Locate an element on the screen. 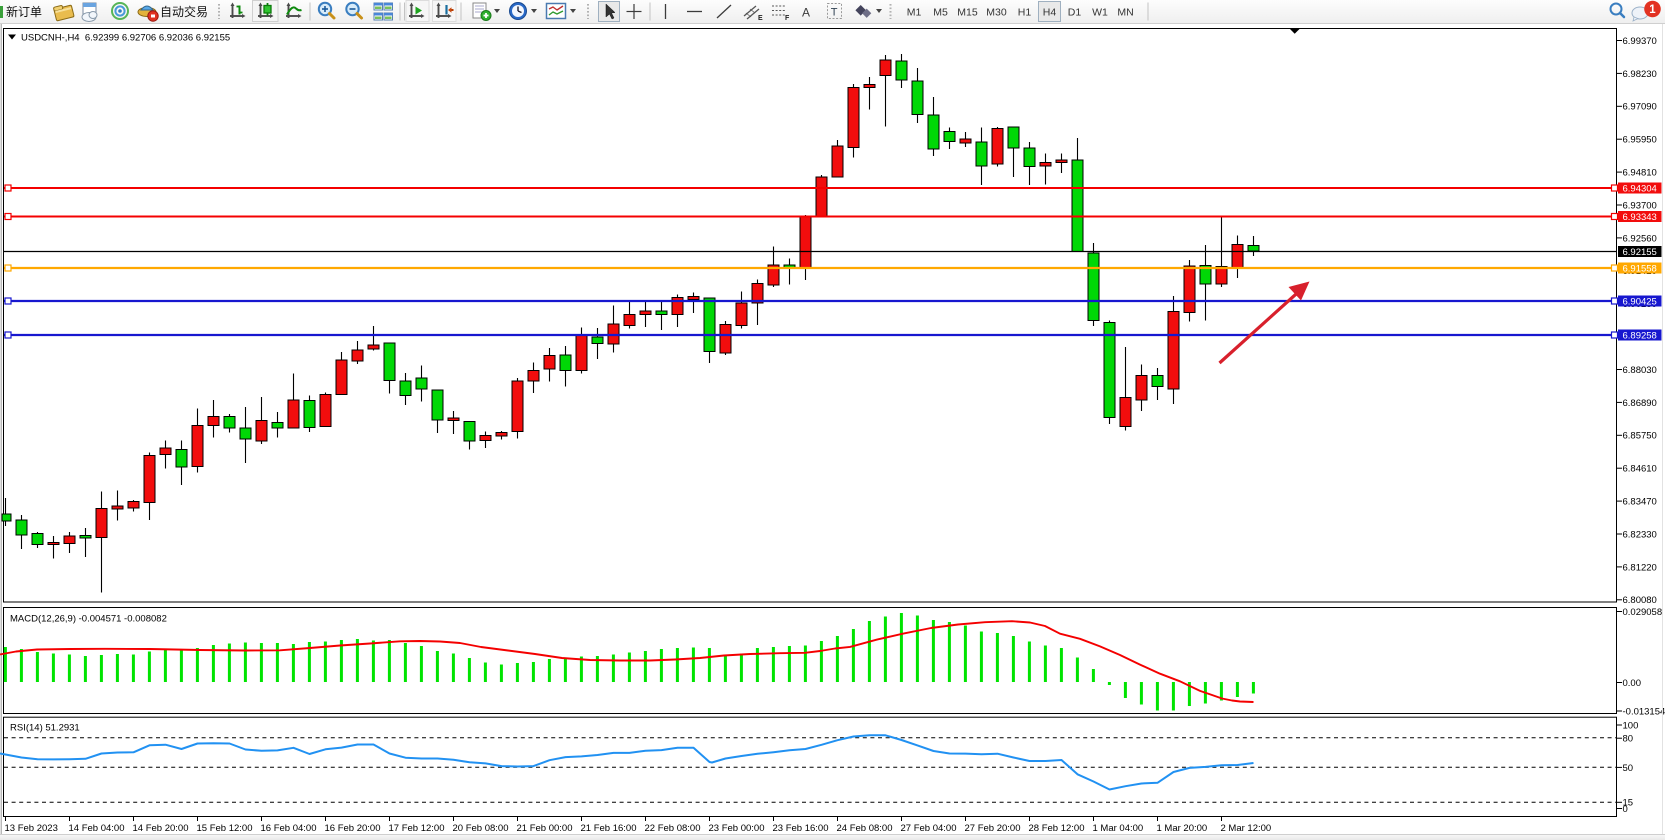 Image resolution: width=1665 pixels, height=840 pixels. svg-text: 0.00 is located at coordinates (1632, 683).